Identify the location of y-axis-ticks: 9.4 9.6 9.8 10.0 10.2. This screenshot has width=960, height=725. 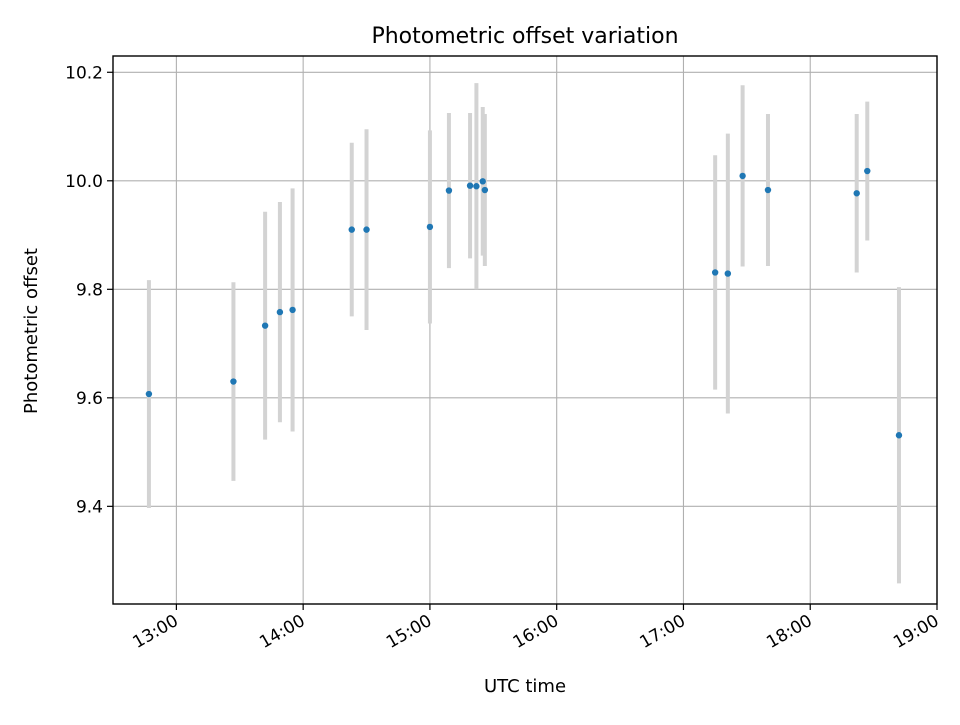
(89, 290).